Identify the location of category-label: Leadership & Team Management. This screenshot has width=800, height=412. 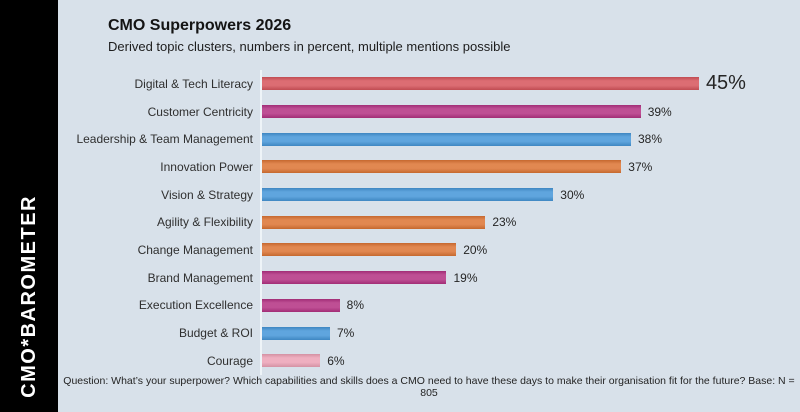
(164, 139).